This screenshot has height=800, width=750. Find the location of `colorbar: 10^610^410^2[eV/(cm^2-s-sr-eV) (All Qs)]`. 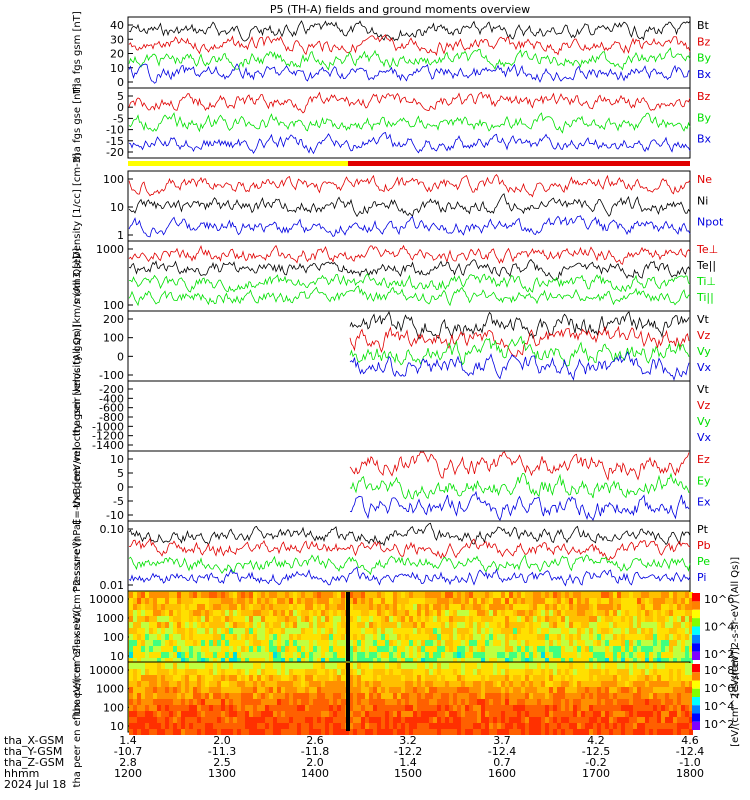

colorbar: 10^610^410^2[eV/(cm^2-s-sr-eV) (All Qs)] is located at coordinates (716, 626).